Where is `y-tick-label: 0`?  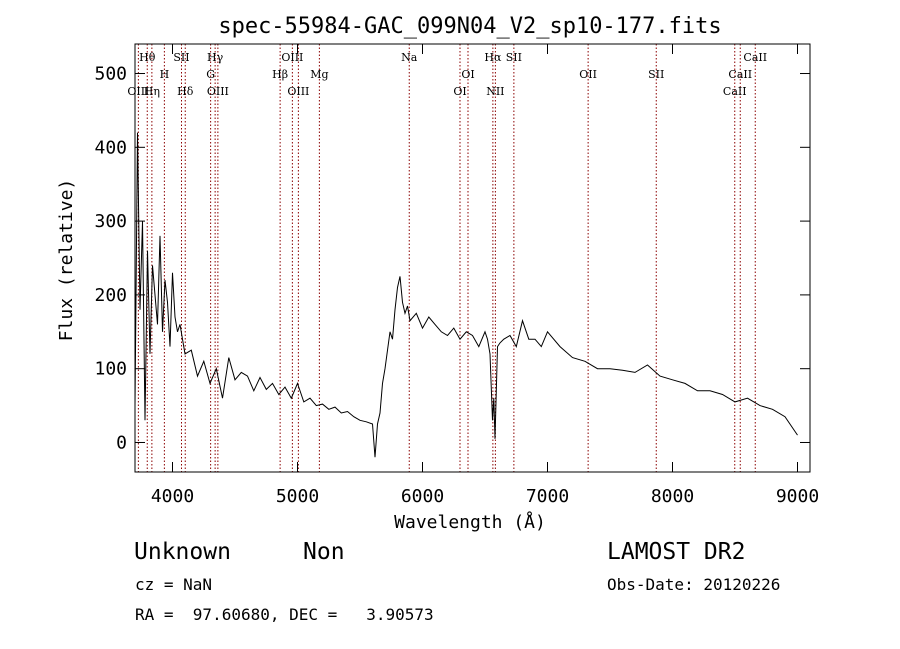
y-tick-label: 0 is located at coordinates (121, 442).